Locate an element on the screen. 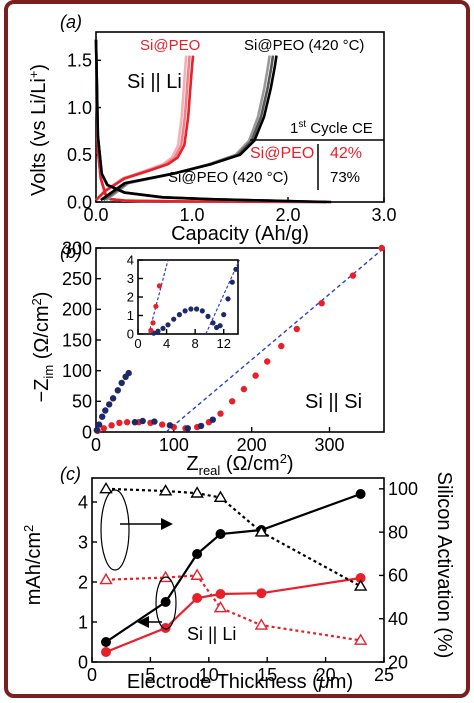 The height and width of the screenshot is (703, 474). panel-c-xlabel: Electrode Thickness (μm) is located at coordinates (240, 682).